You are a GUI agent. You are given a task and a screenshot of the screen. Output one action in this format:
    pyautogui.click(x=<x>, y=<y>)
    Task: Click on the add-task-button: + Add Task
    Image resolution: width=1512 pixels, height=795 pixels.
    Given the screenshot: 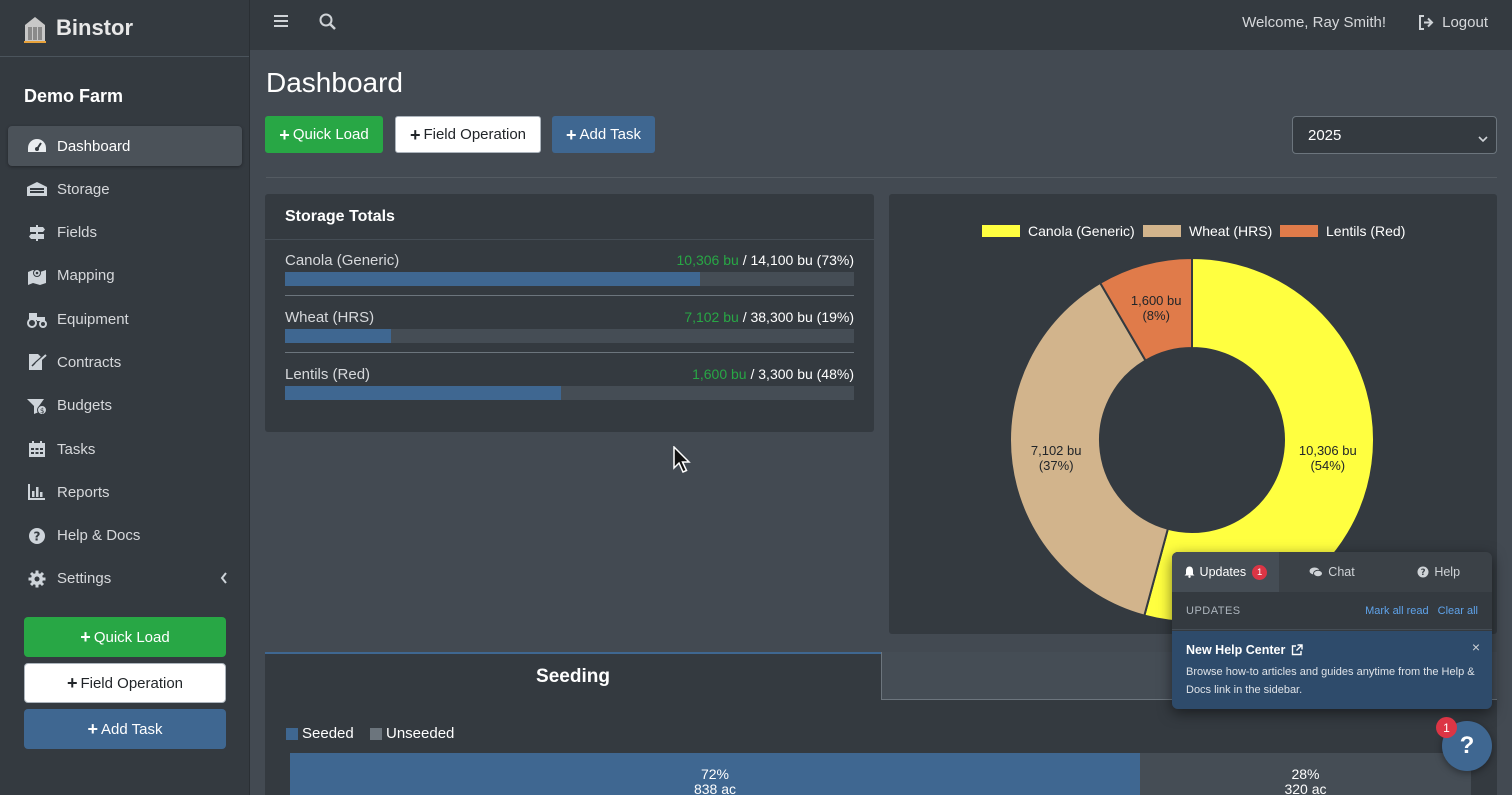 What is the action you would take?
    pyautogui.click(x=603, y=134)
    